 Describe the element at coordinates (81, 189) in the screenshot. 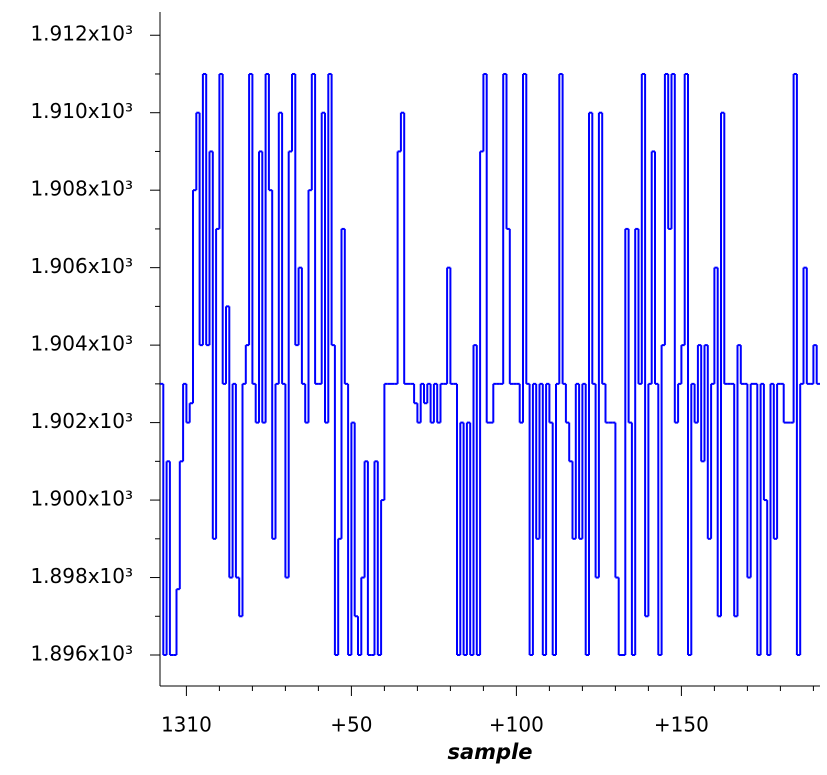

I see `y-tick-label: 1.908x10³` at that location.